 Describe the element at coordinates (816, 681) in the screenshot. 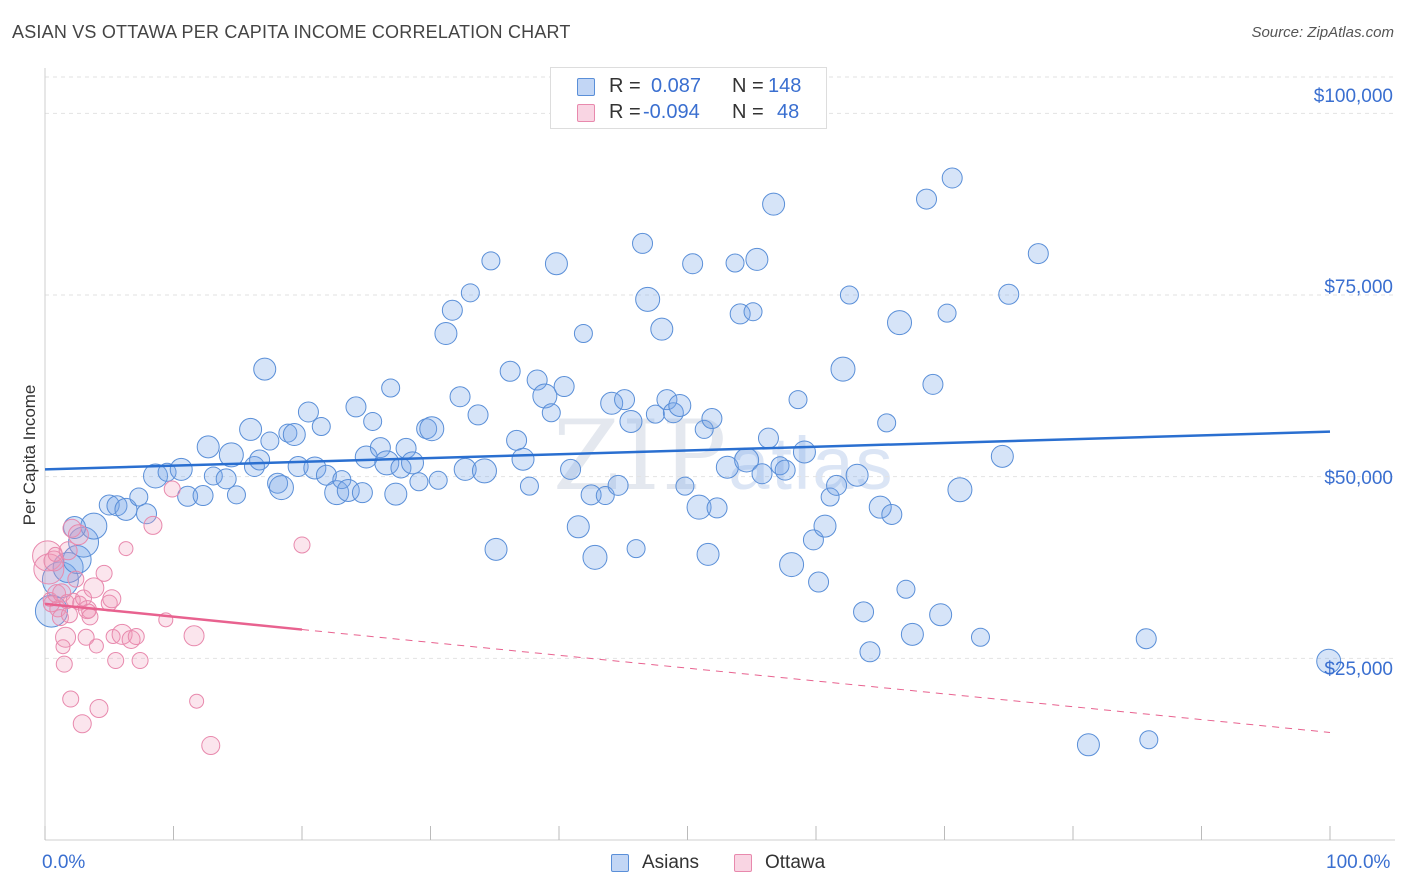

I see `ottawa-trend-extension` at that location.